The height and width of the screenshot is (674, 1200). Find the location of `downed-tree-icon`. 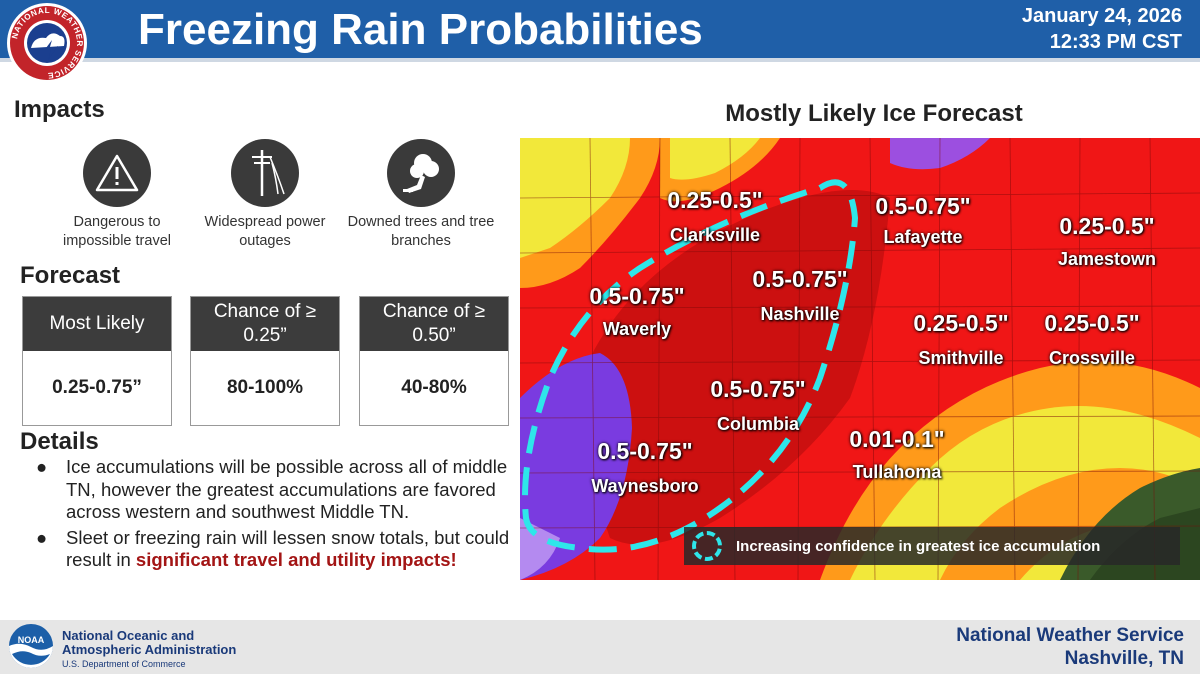

downed-tree-icon is located at coordinates (421, 173).